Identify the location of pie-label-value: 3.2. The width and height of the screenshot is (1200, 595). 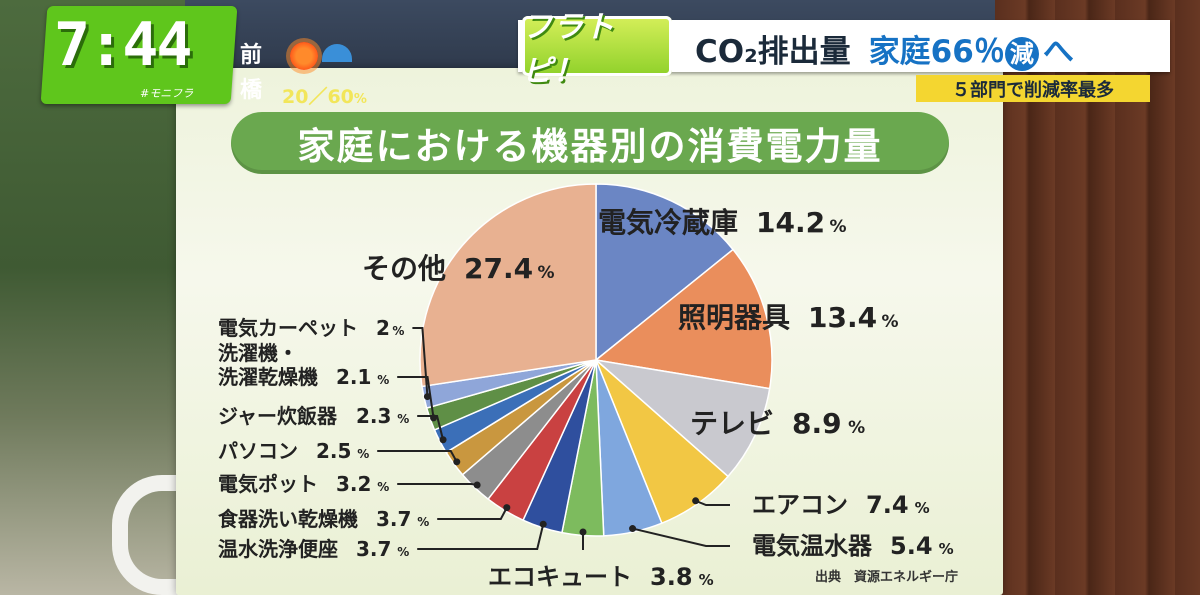
(353, 484).